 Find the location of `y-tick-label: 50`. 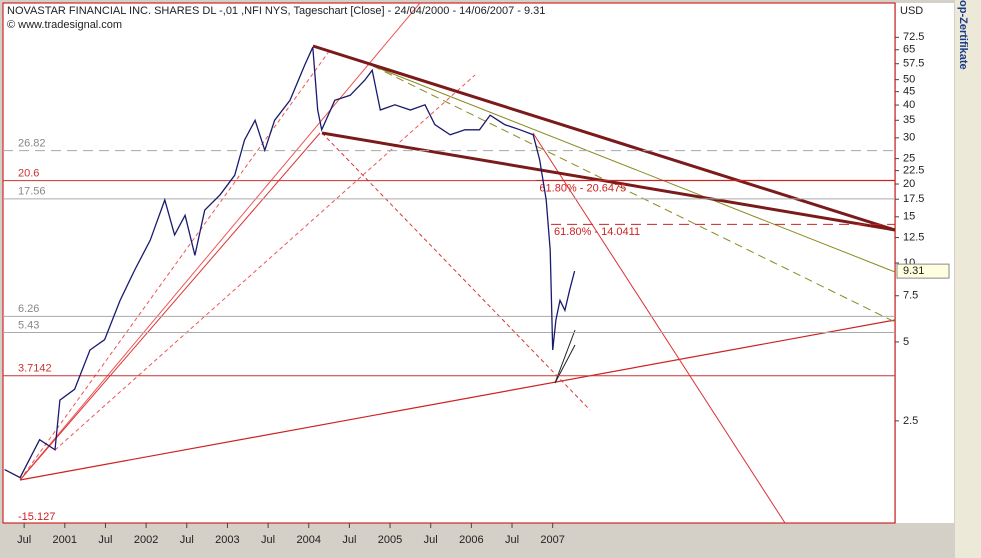

y-tick-label: 50 is located at coordinates (909, 80).